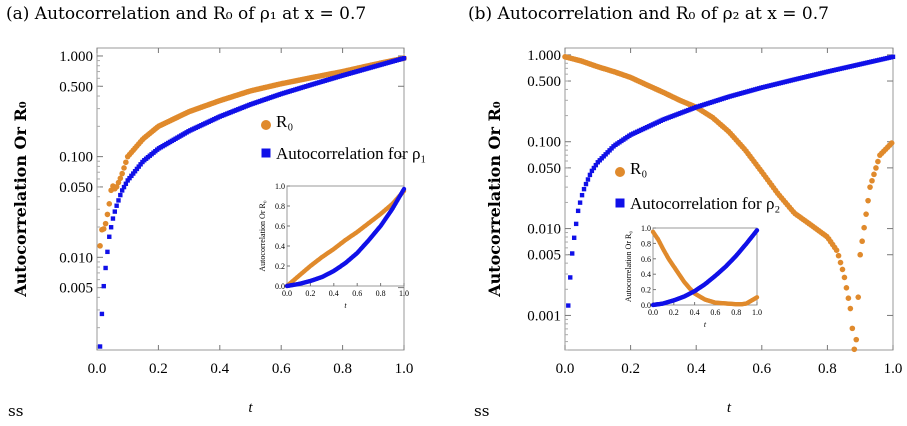 This screenshot has height=426, width=907. What do you see at coordinates (630, 369) in the screenshot?
I see `x-tick-label: 0.2` at bounding box center [630, 369].